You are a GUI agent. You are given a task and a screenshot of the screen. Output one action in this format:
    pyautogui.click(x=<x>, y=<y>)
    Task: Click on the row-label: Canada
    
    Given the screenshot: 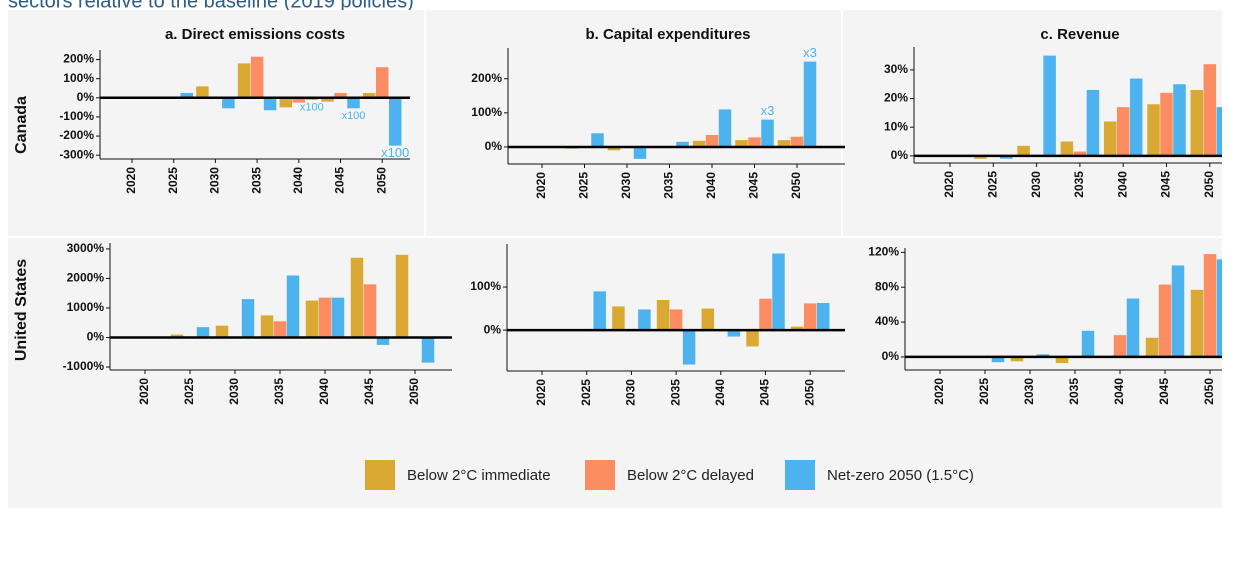 What is the action you would take?
    pyautogui.click(x=21, y=125)
    